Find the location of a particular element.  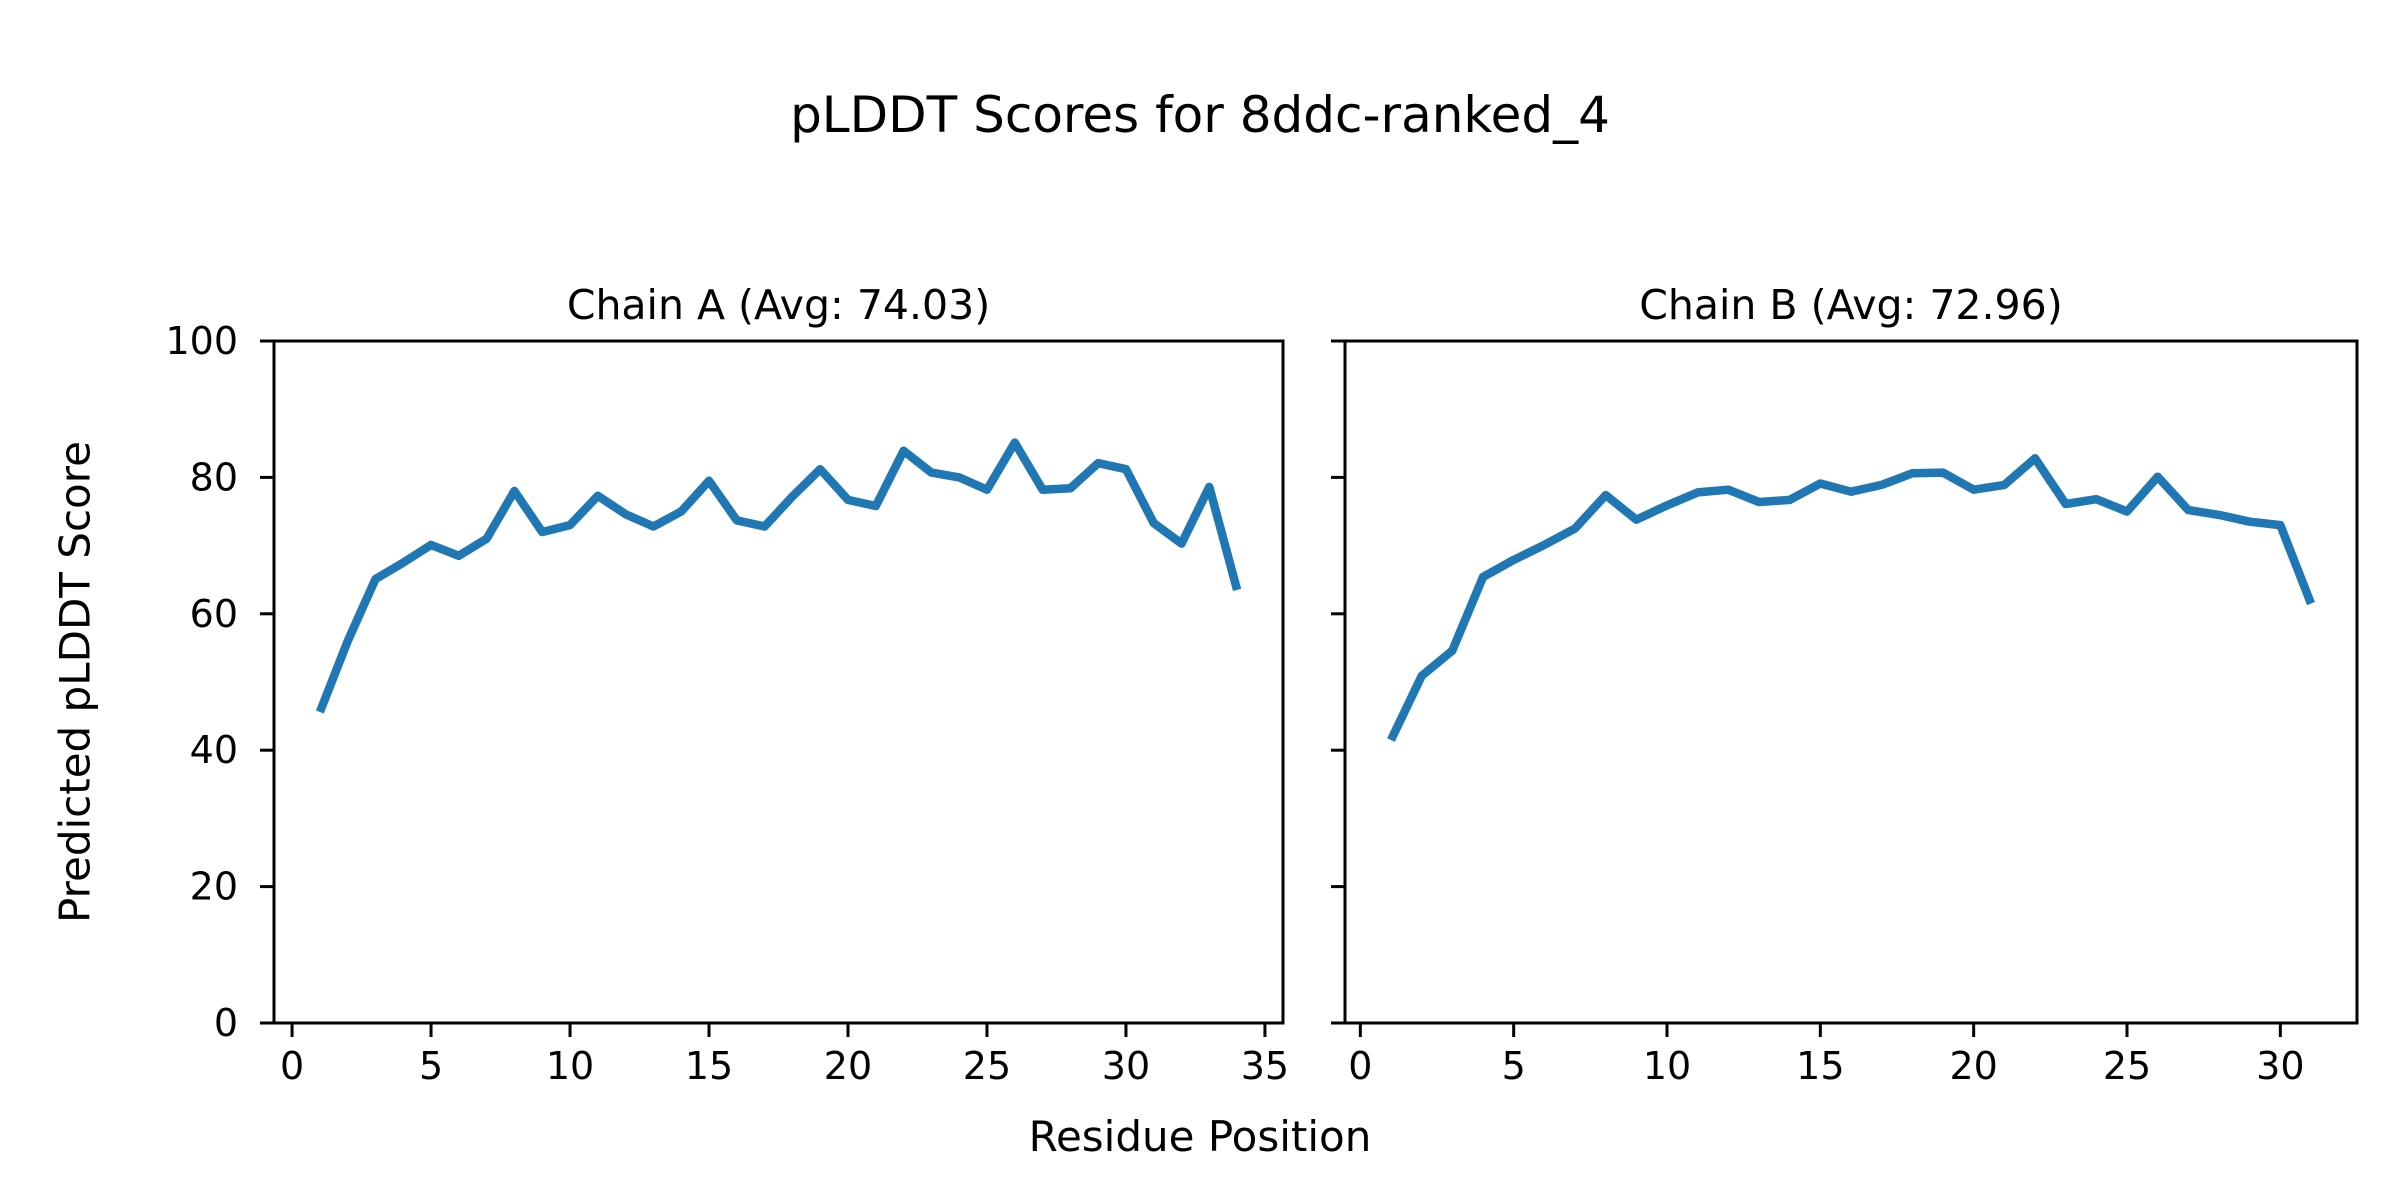

subplot-title-chain-b: Chain B (Avg: 72.96) is located at coordinates (1851, 305).